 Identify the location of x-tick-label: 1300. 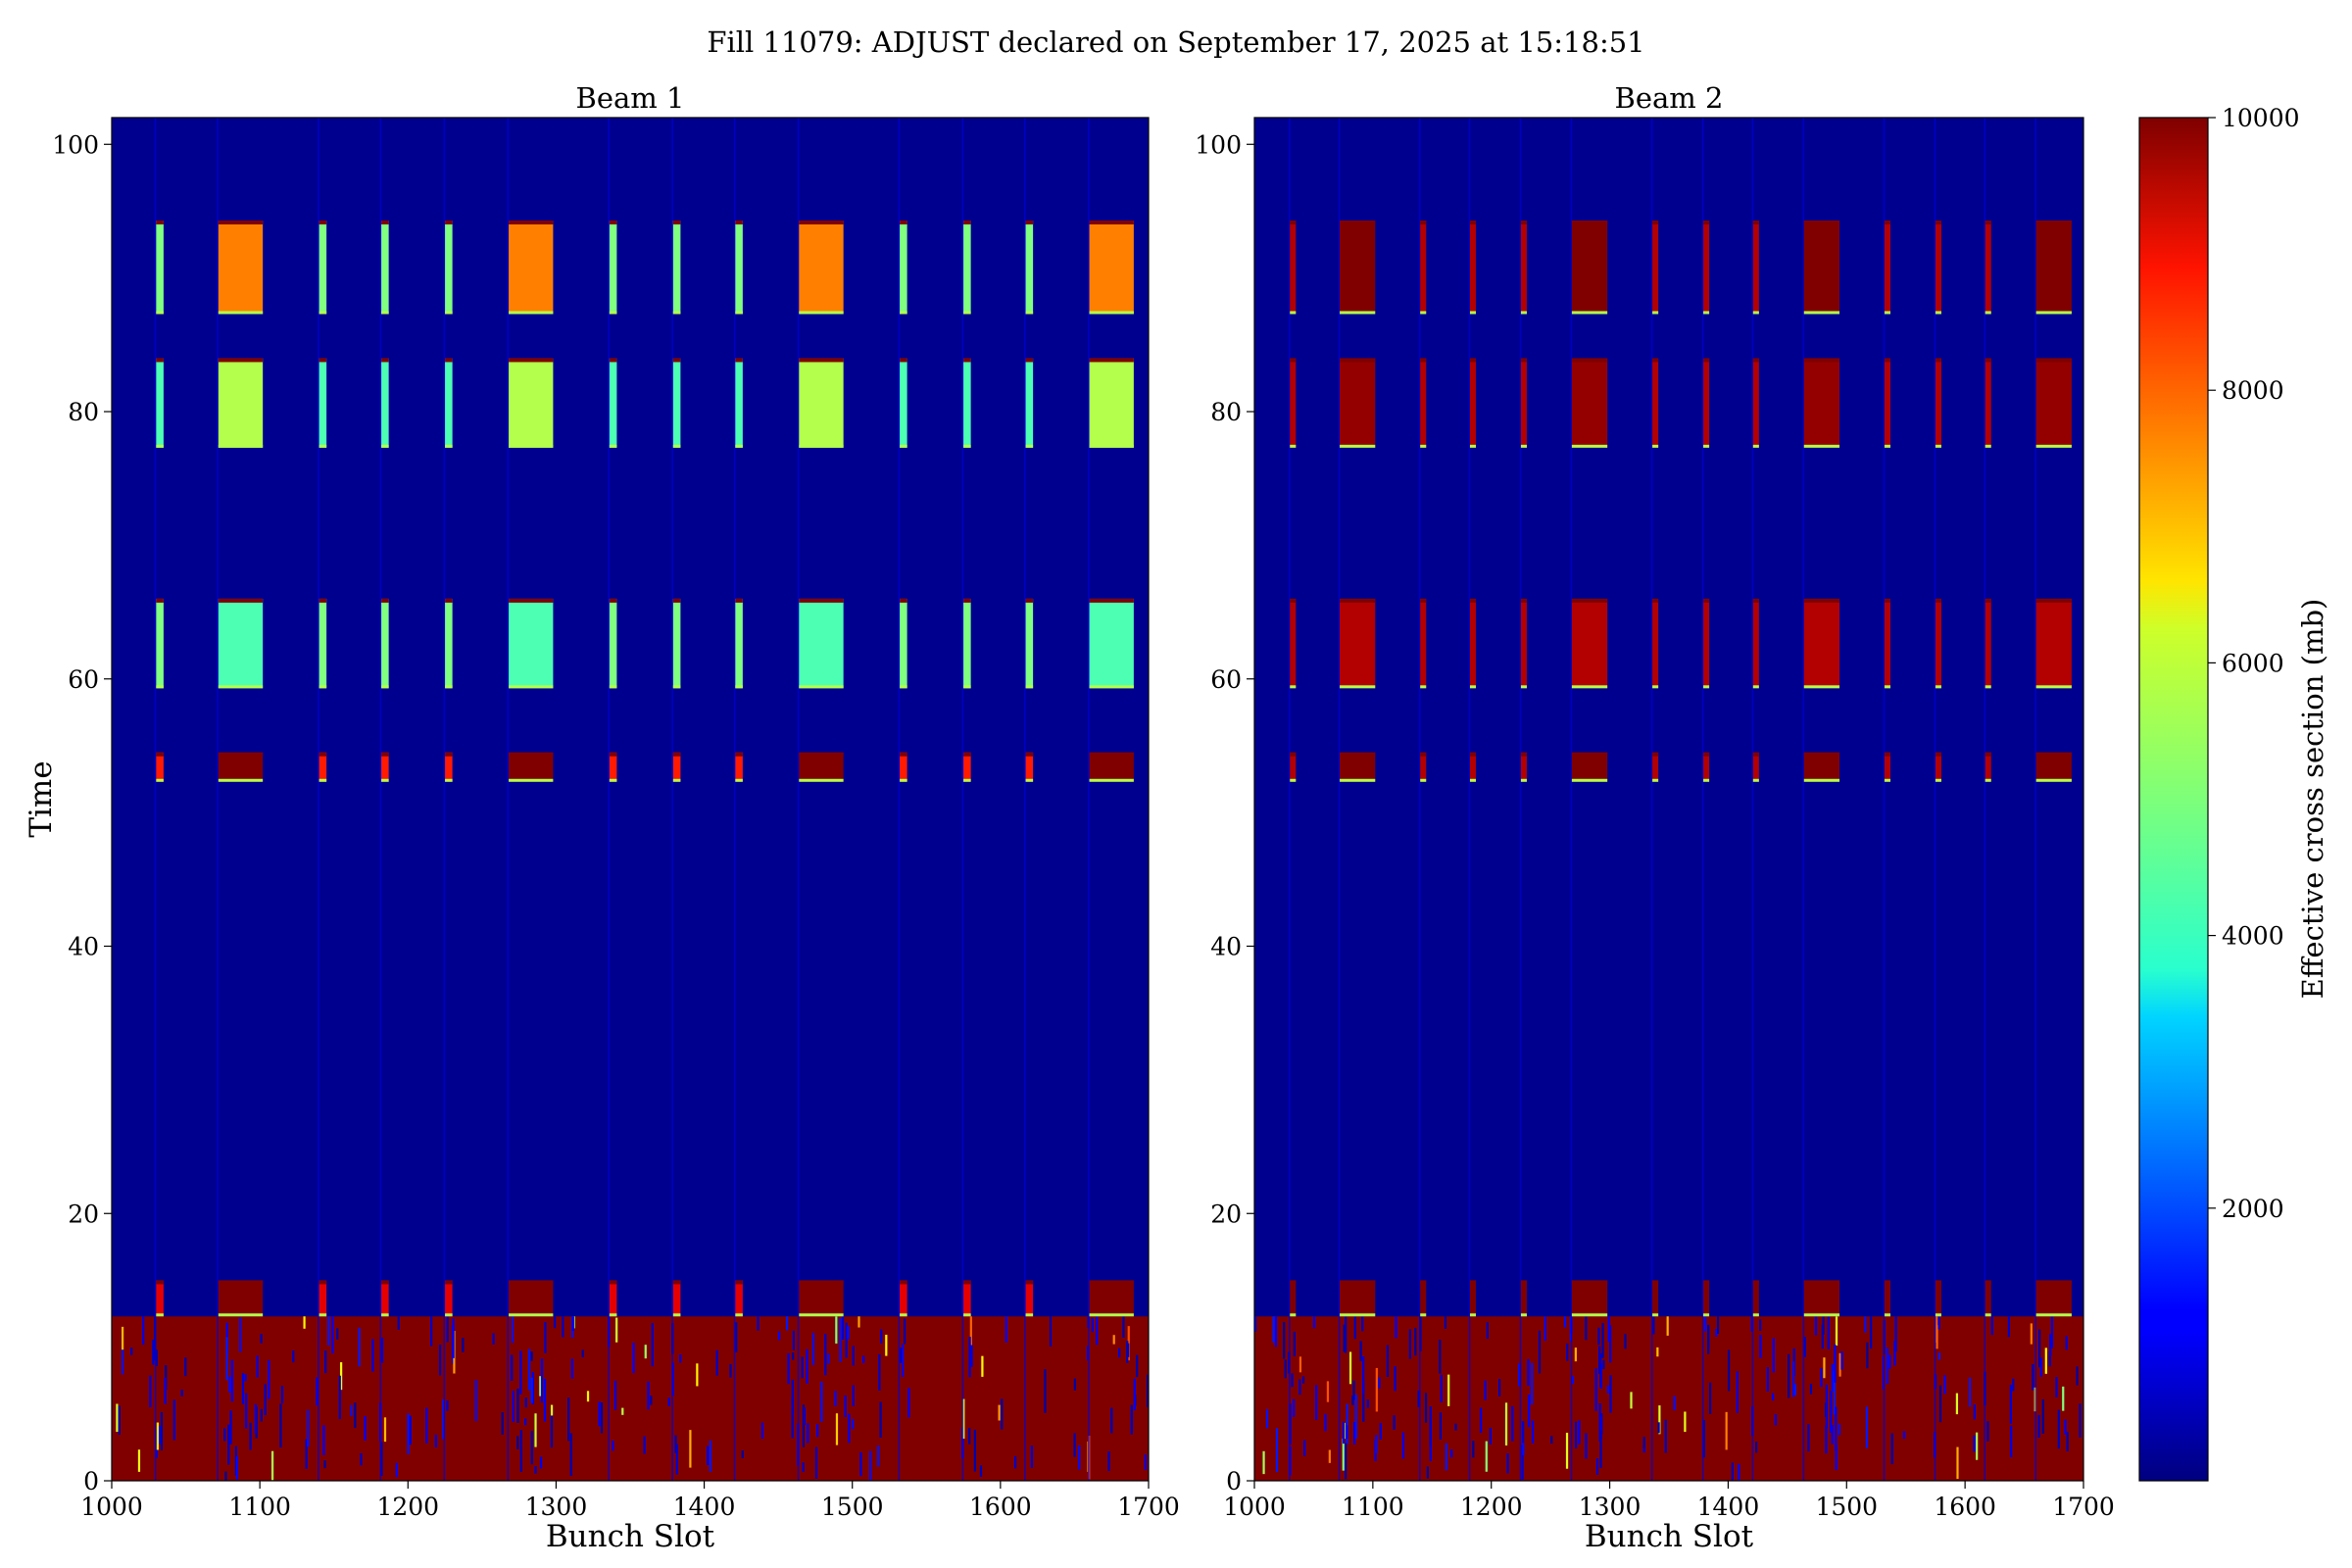
(1610, 1507).